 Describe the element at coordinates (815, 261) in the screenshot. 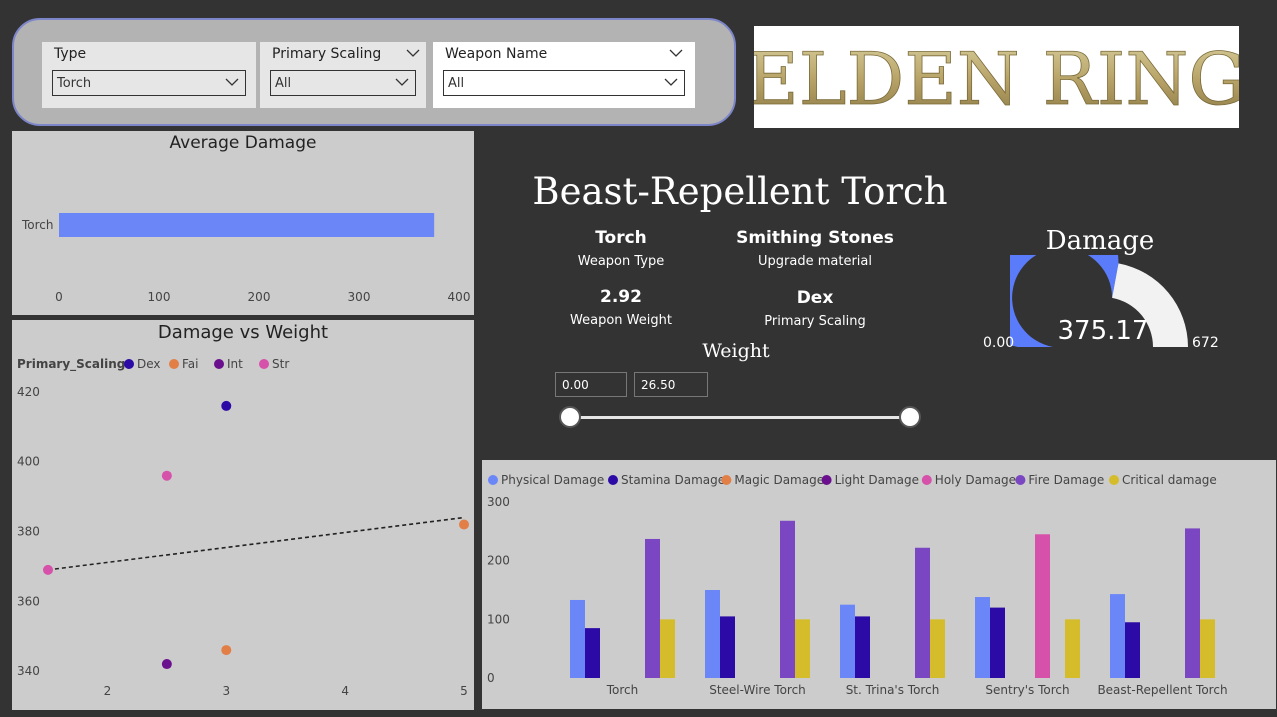

I see `upgrade-material-label: Upgrade material` at that location.